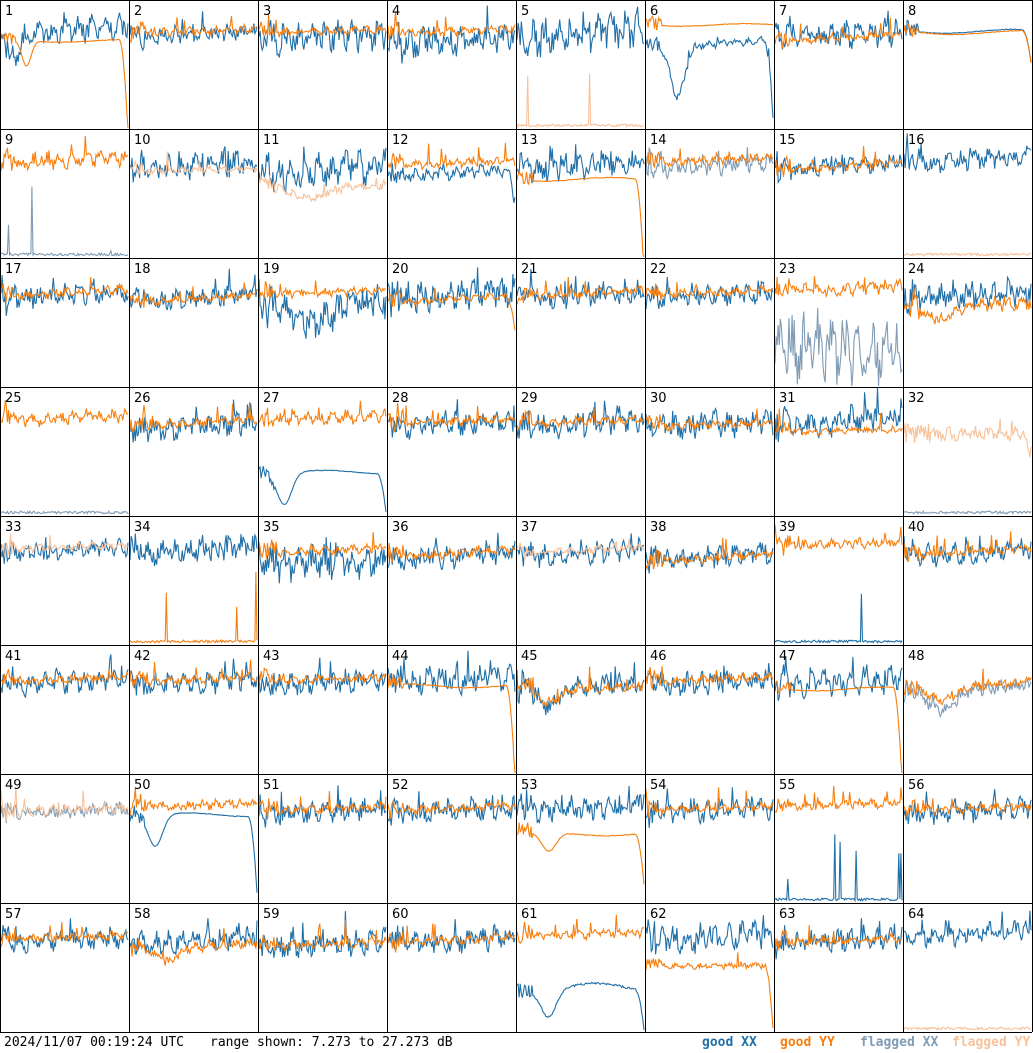 The image size is (1033, 1053). I want to click on timestamp: 2024/11/07 00:19:24 UTC, so click(94, 1042).